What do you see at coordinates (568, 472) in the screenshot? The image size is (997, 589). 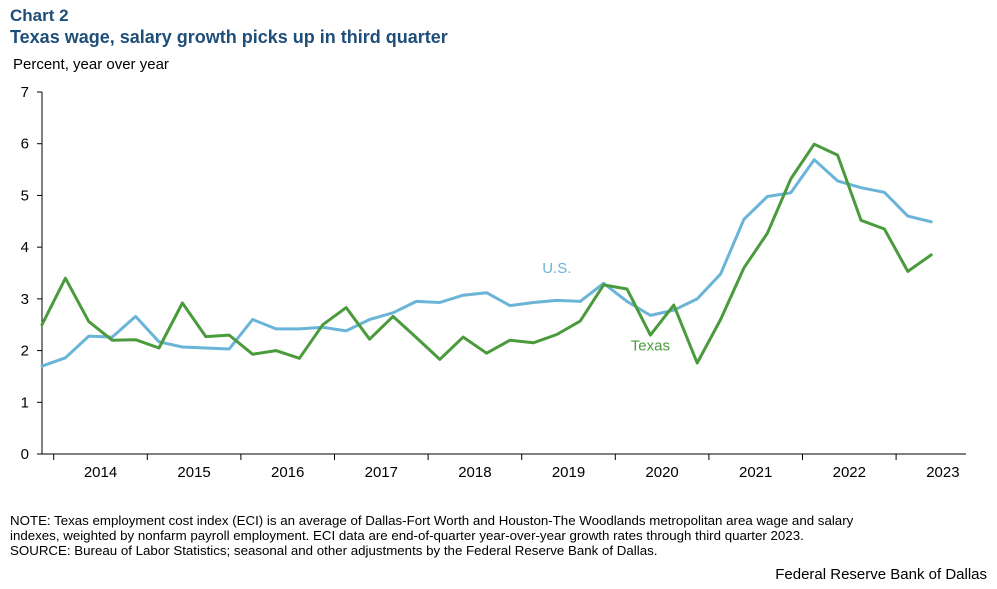 I see `x-tick-label: 2019` at bounding box center [568, 472].